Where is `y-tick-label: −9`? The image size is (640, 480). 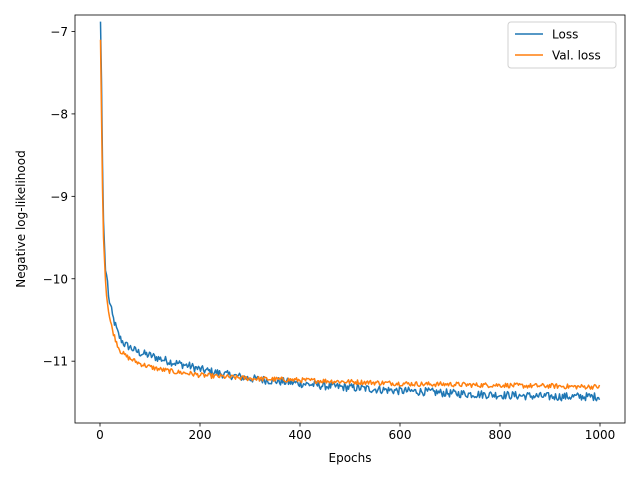 y-tick-label: −9 is located at coordinates (59, 197).